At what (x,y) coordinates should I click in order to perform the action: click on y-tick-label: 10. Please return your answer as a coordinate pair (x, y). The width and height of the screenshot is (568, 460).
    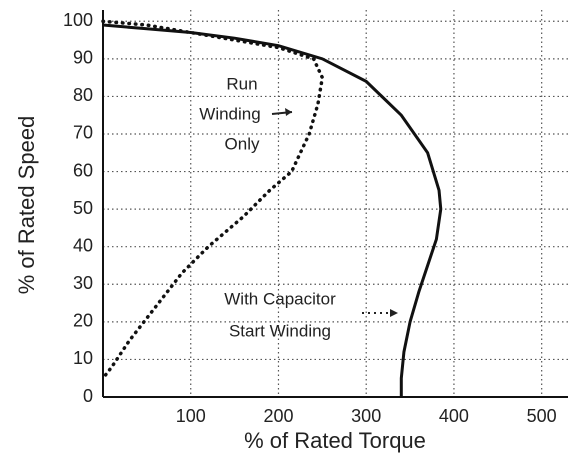
    Looking at the image, I should click on (83, 358).